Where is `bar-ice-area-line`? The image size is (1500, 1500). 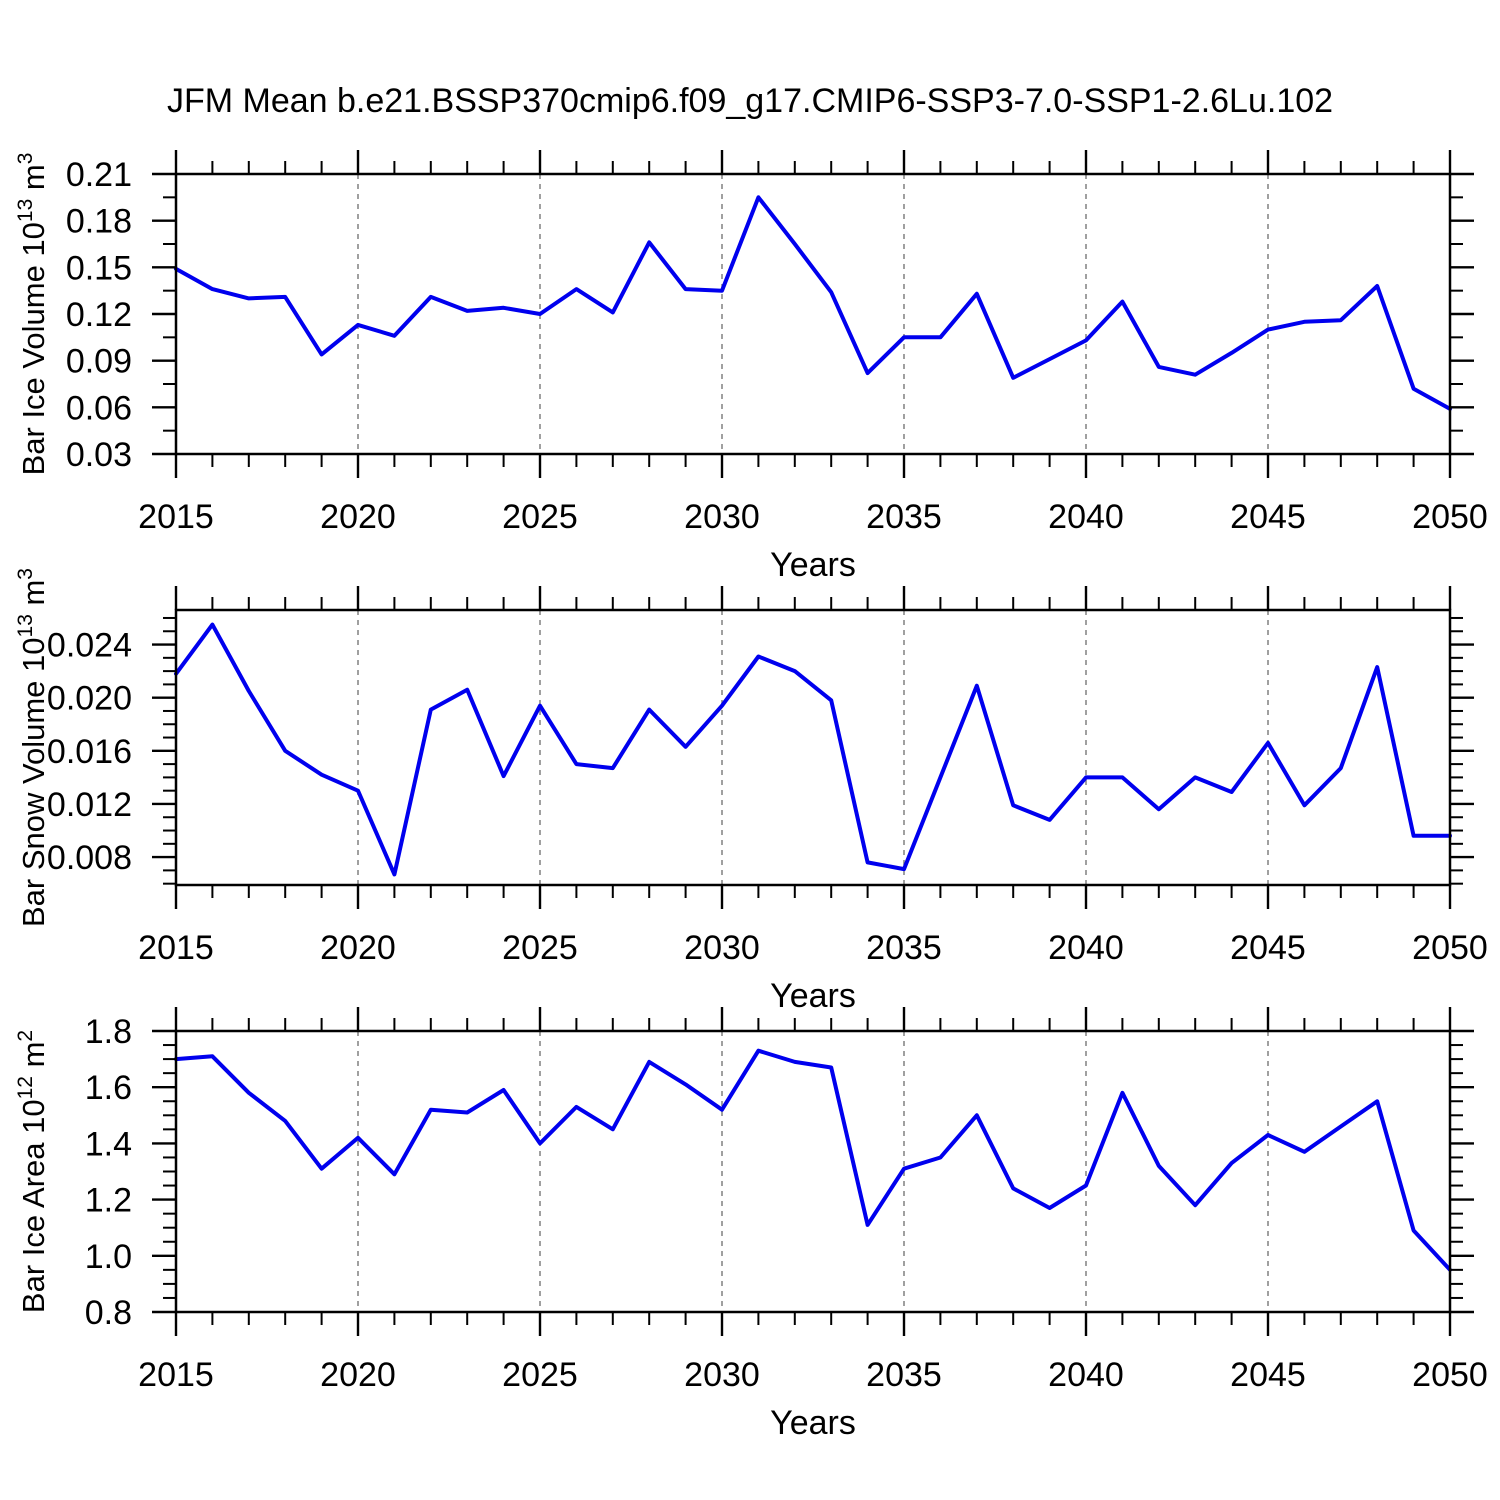 bar-ice-area-line is located at coordinates (813, 1160).